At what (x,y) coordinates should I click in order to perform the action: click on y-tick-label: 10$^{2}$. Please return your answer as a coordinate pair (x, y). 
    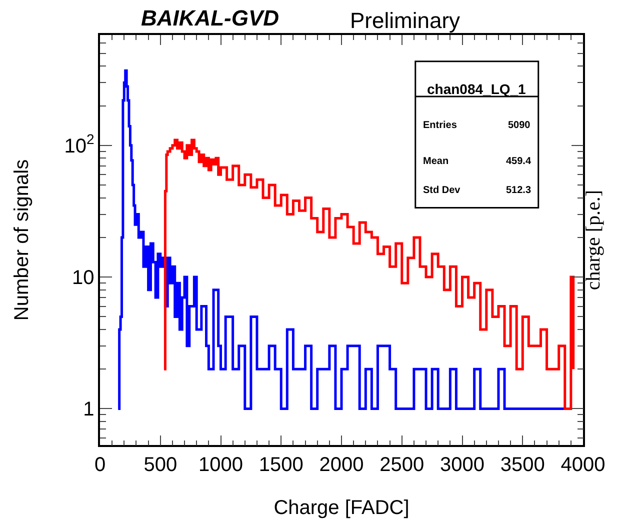
    Looking at the image, I should click on (79, 144).